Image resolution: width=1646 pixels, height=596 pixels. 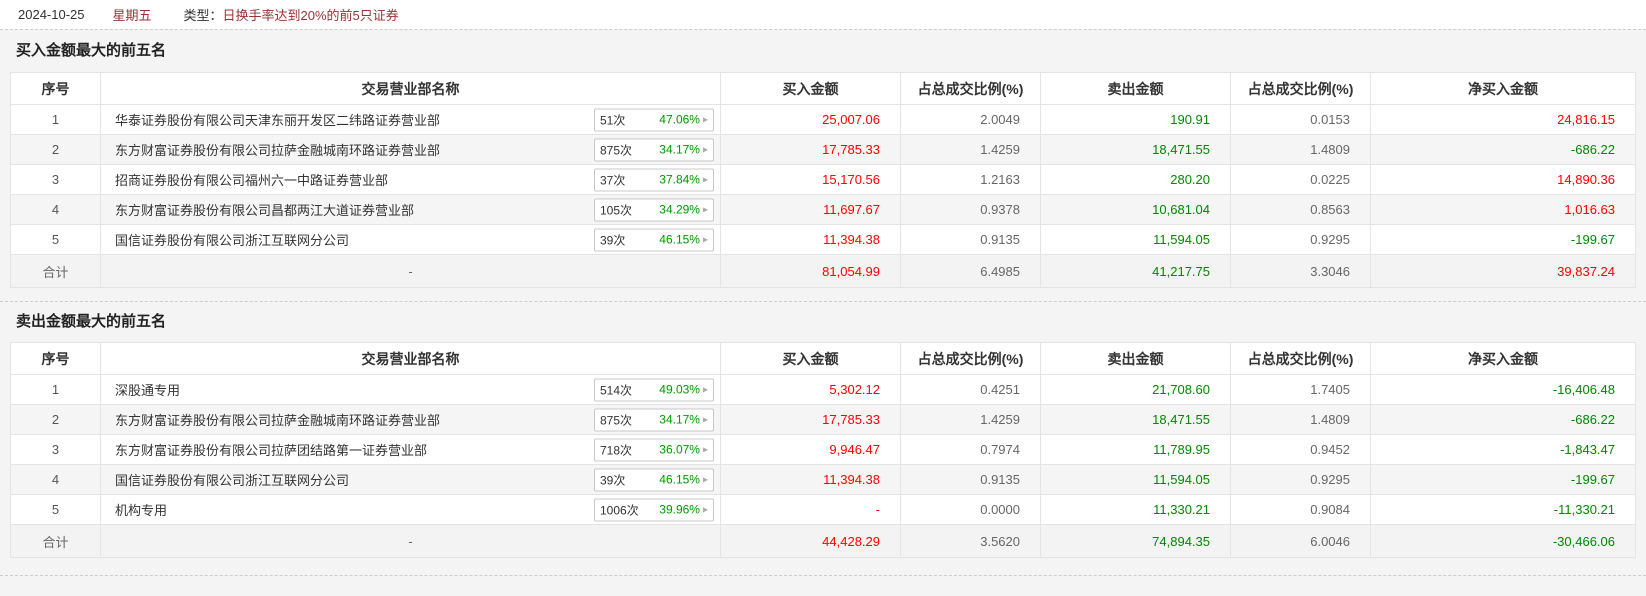 I want to click on buy-ratio: 0.9378, so click(x=970, y=209).